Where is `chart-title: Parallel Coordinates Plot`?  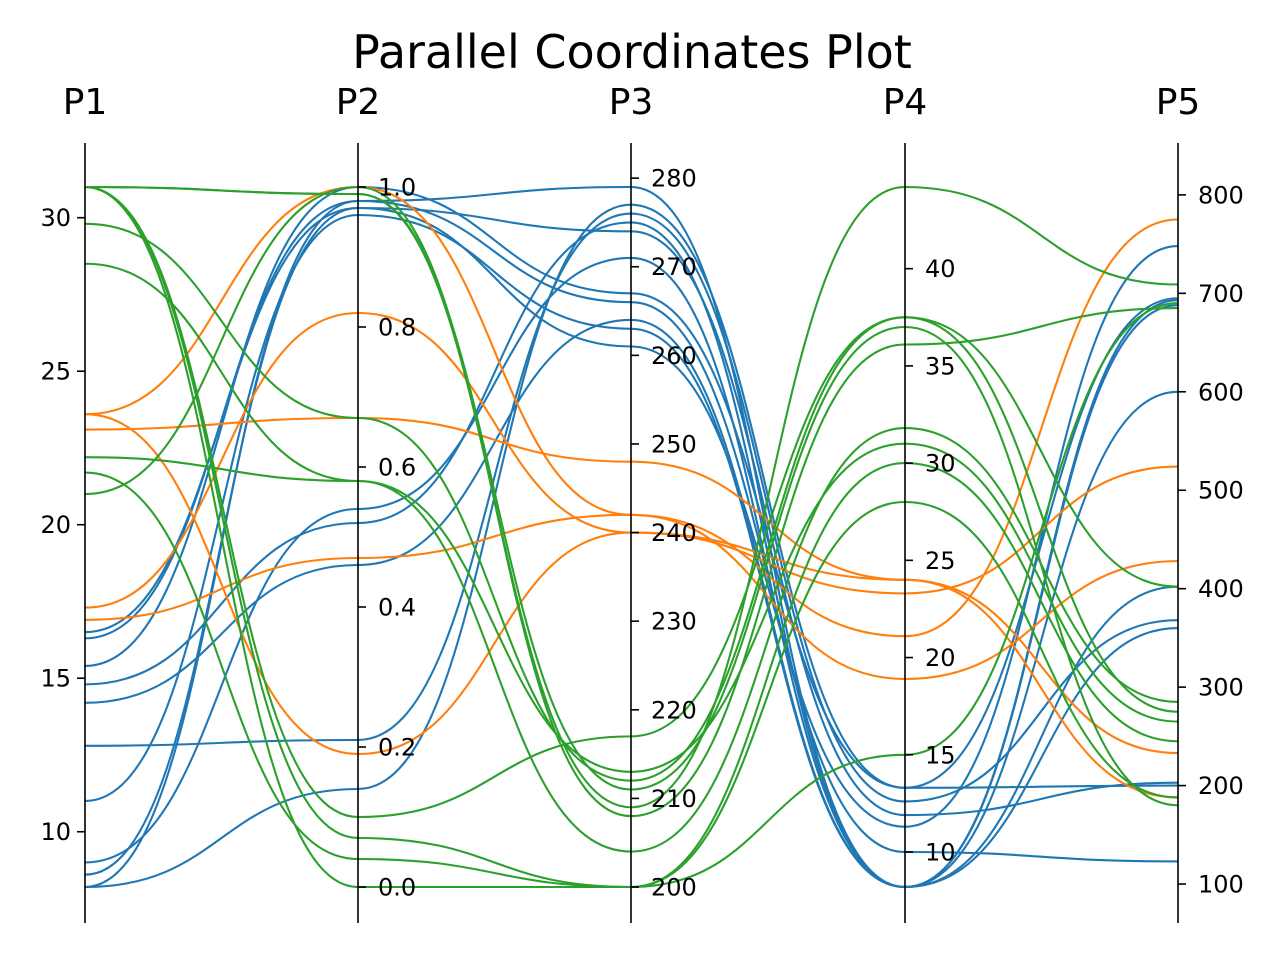
chart-title: Parallel Coordinates Plot is located at coordinates (632, 52).